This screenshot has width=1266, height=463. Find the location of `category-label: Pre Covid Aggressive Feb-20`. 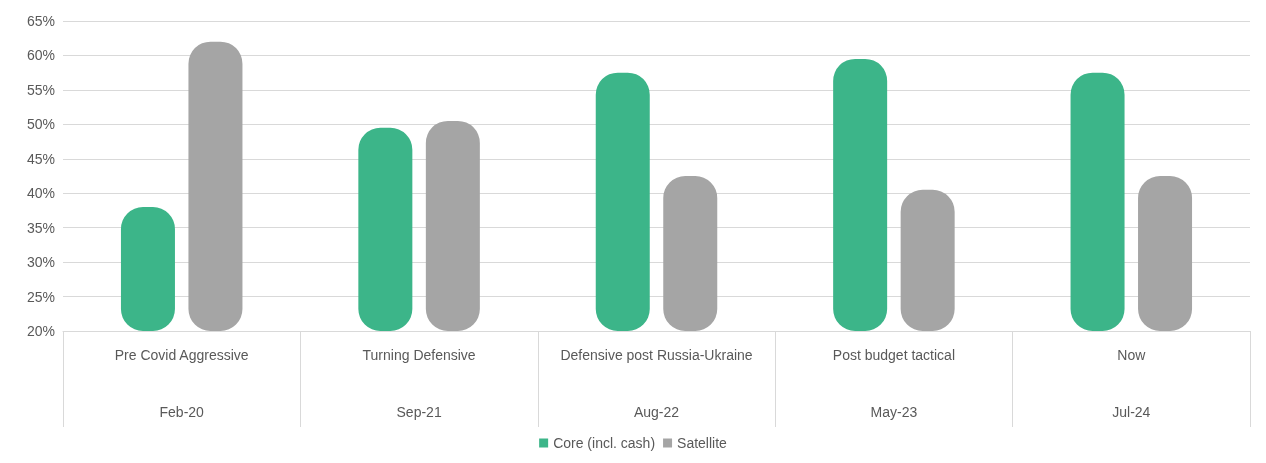

category-label: Pre Covid Aggressive Feb-20 is located at coordinates (181, 383).